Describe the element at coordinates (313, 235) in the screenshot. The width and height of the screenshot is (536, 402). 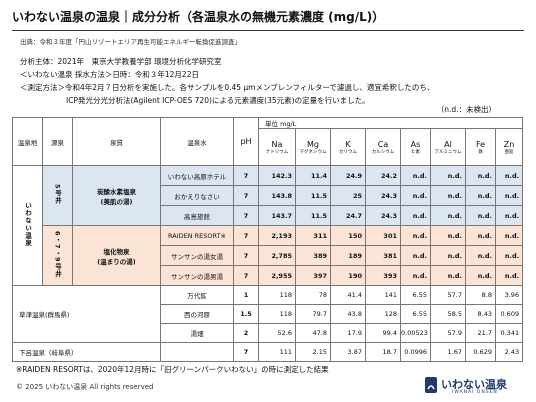
I see `value: 311` at that location.